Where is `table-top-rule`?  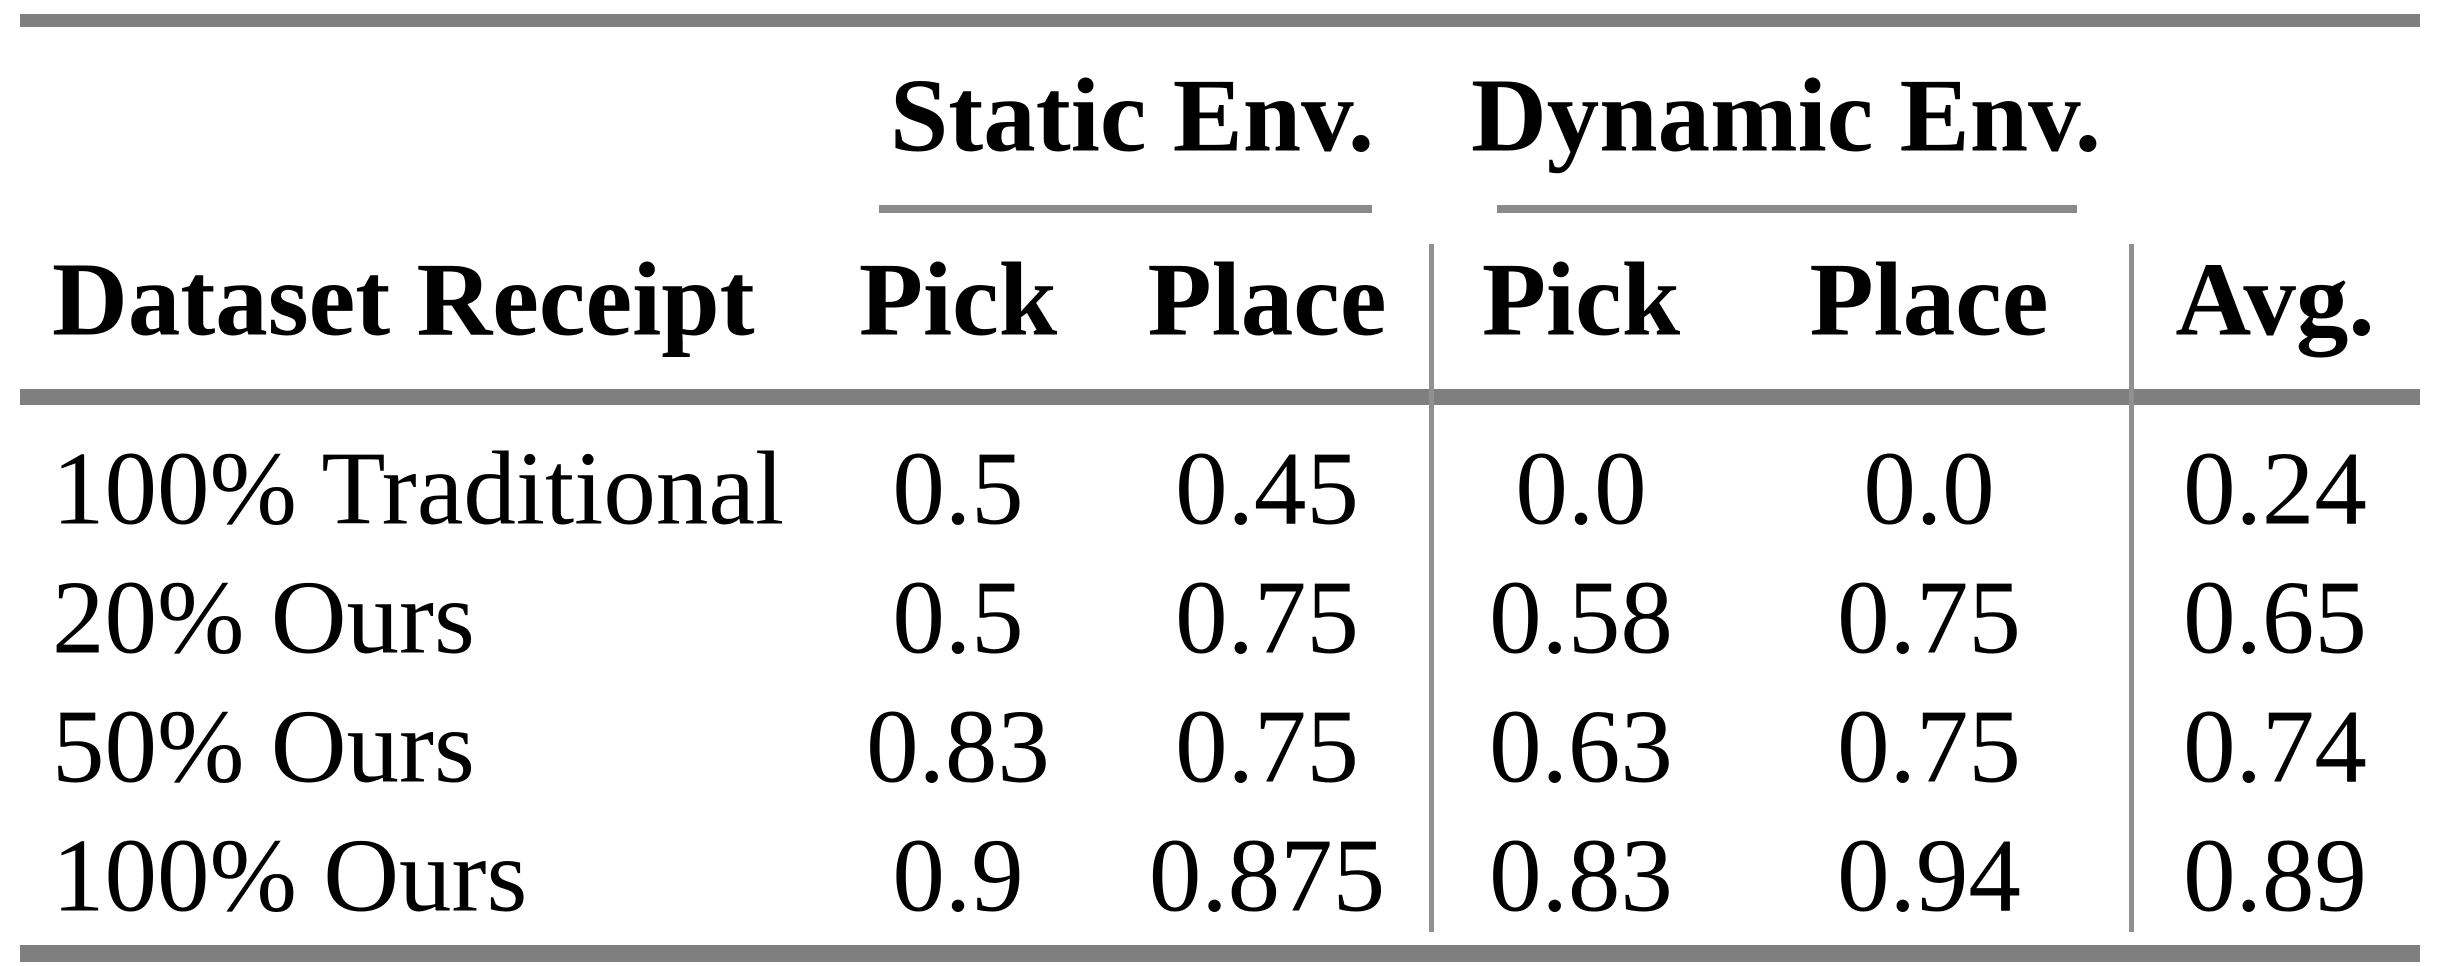
table-top-rule is located at coordinates (1220, 20).